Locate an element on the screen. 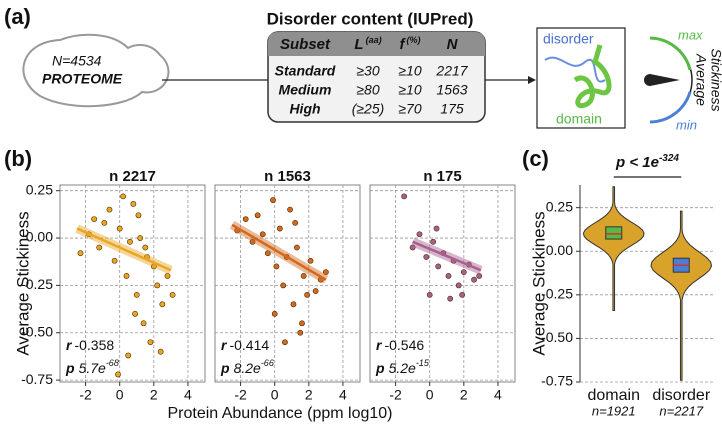 This screenshot has height=430, width=722. table-header: Subset is located at coordinates (305, 44).